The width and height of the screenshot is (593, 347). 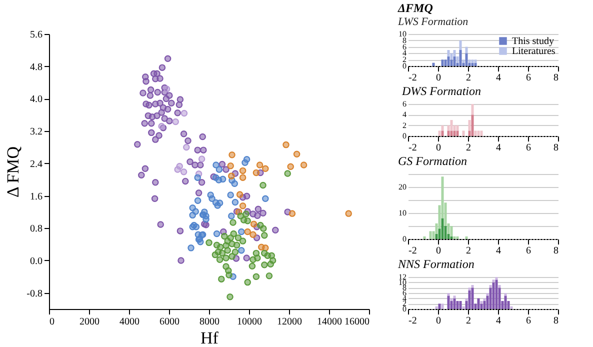 What do you see at coordinates (36, 35) in the screenshot?
I see `y-tick-label: 5.6` at bounding box center [36, 35].